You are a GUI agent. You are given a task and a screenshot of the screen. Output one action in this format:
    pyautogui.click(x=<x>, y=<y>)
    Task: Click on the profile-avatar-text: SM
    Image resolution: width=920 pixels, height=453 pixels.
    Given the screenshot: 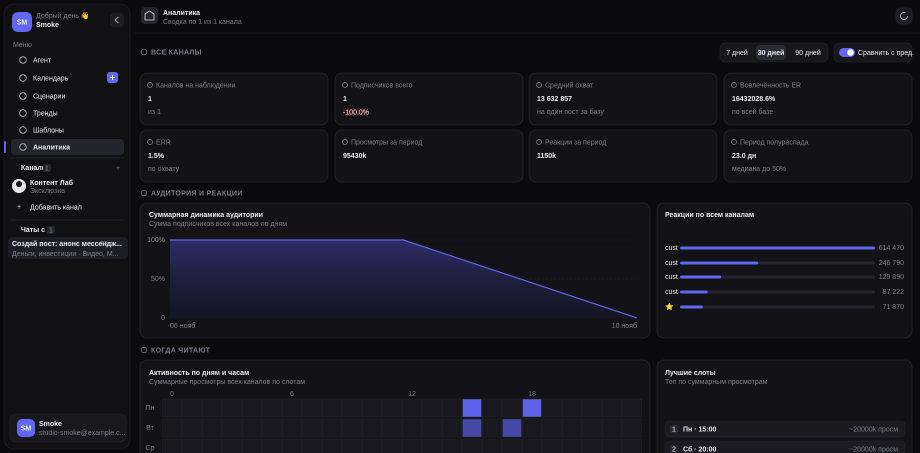 What is the action you would take?
    pyautogui.click(x=26, y=428)
    